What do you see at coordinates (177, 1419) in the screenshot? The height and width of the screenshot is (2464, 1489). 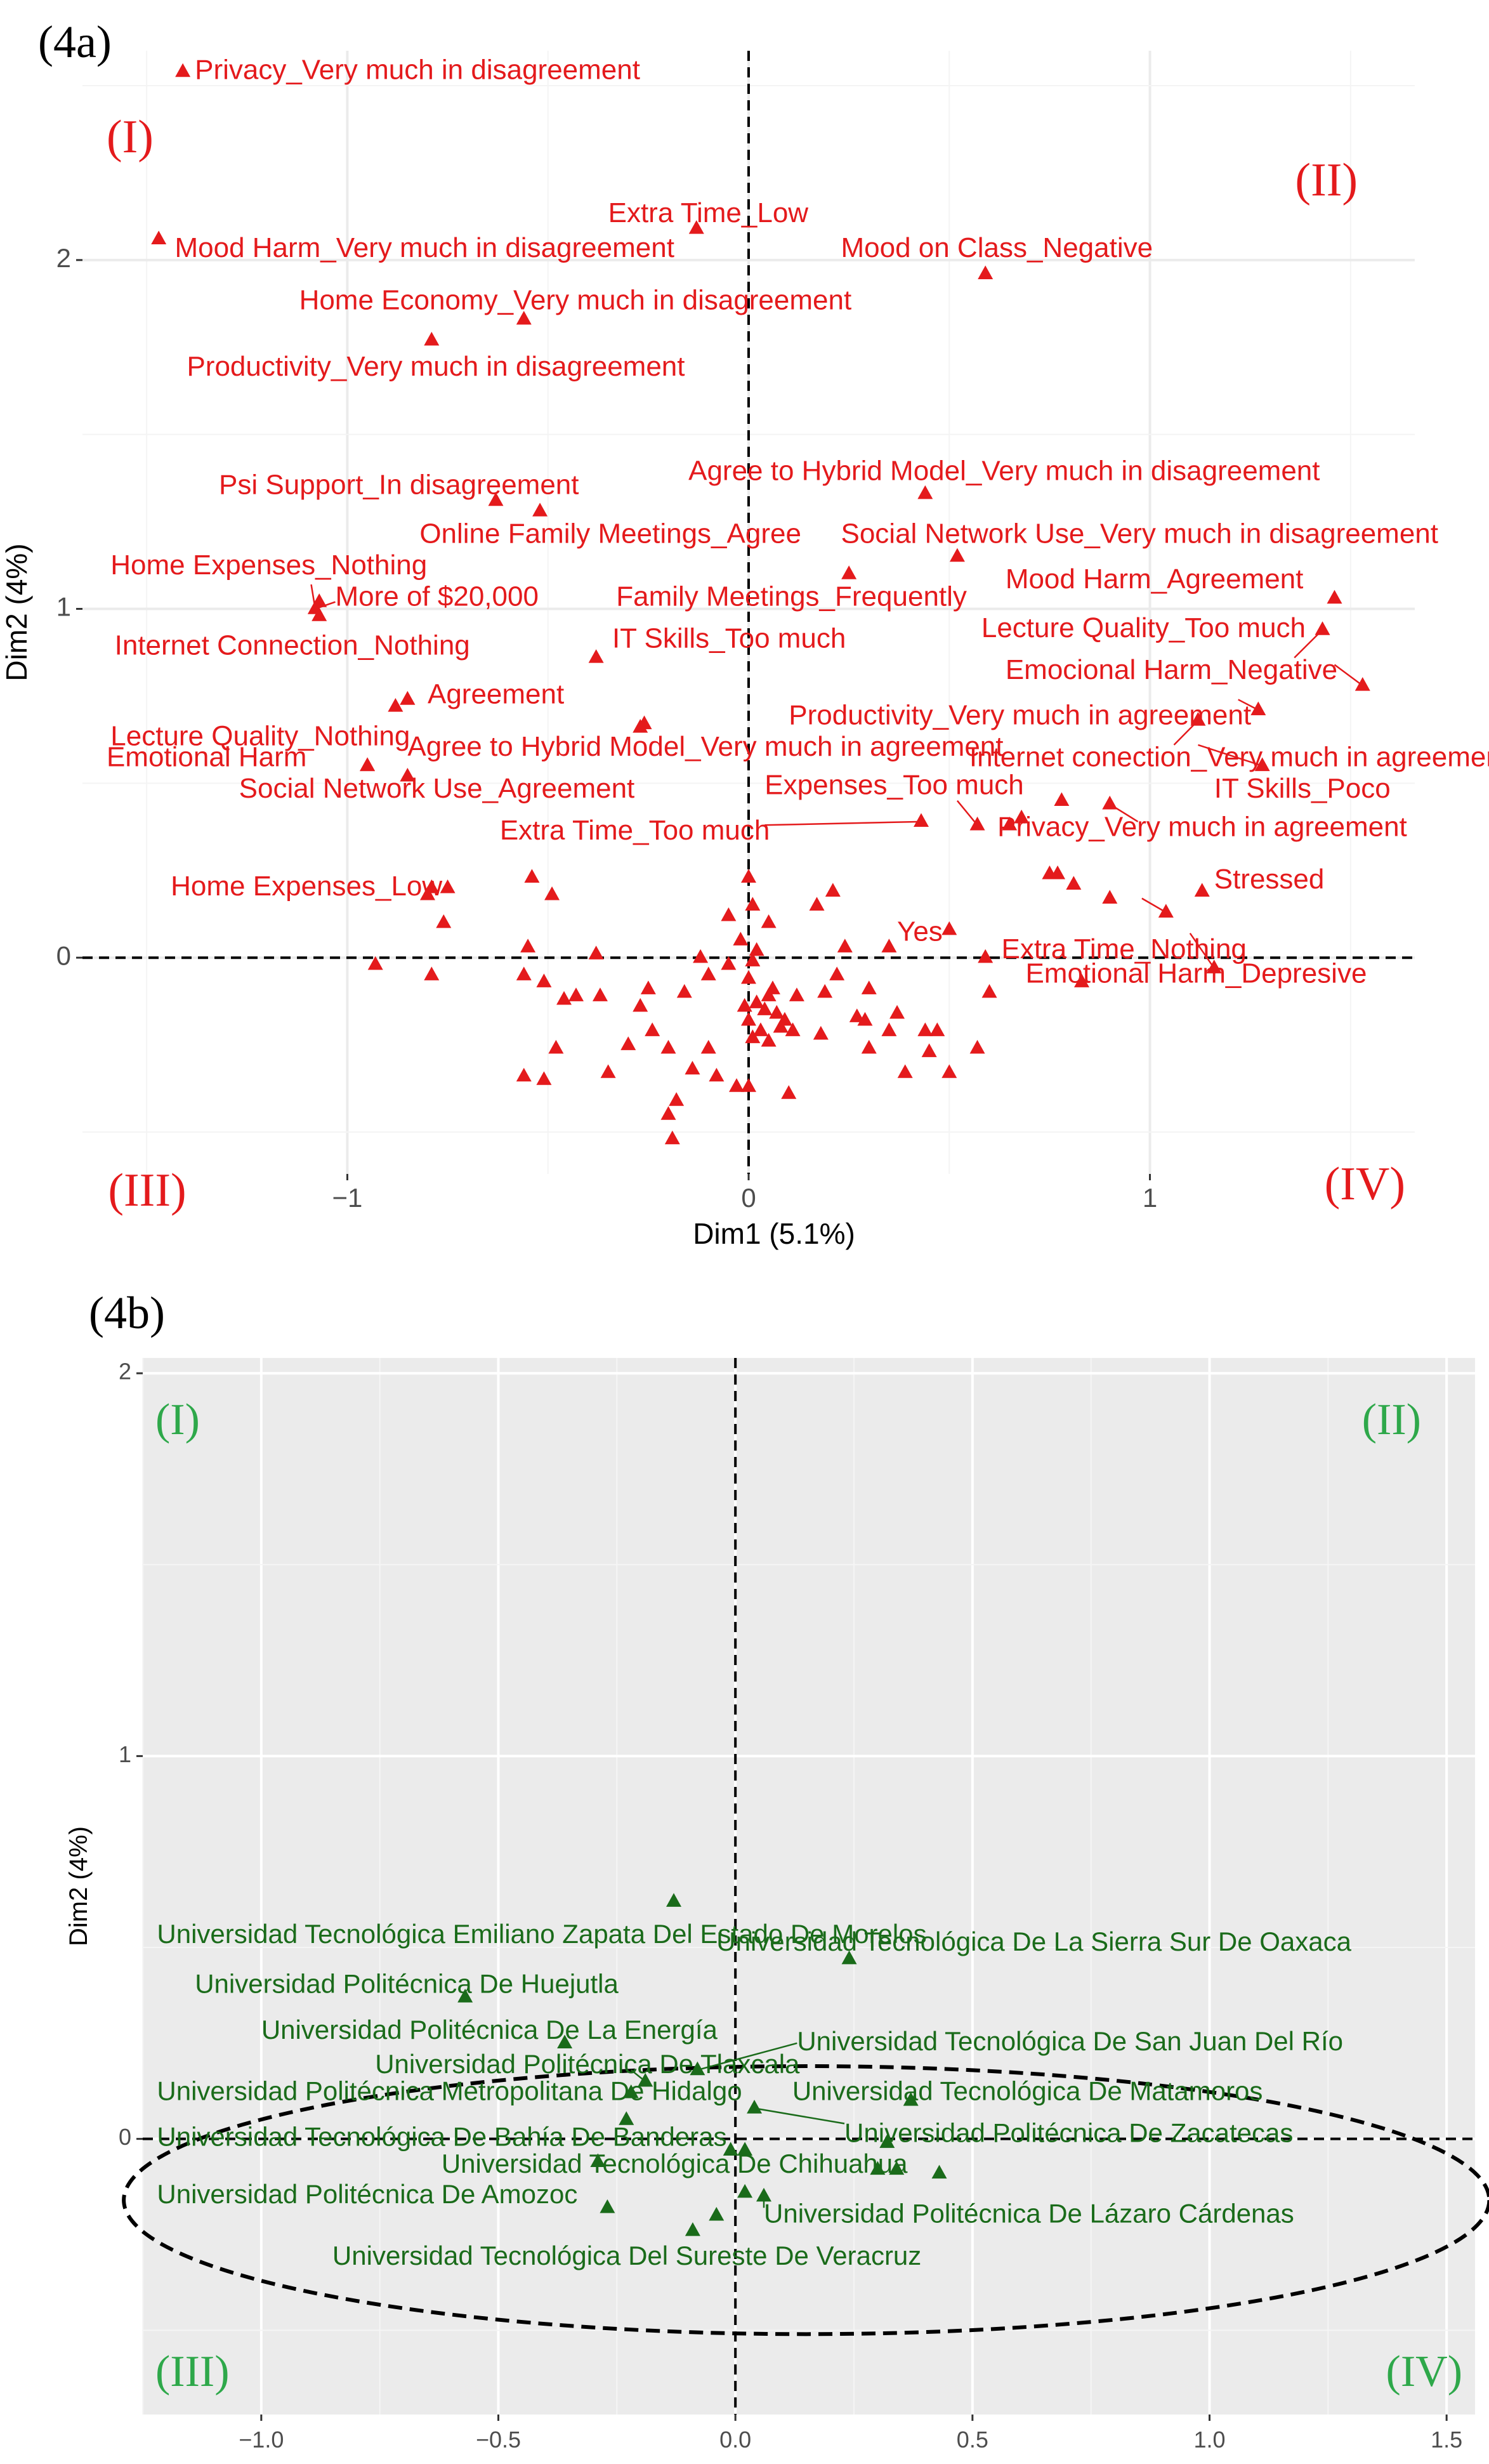 I see `quadrant-label-i: (I)` at bounding box center [177, 1419].